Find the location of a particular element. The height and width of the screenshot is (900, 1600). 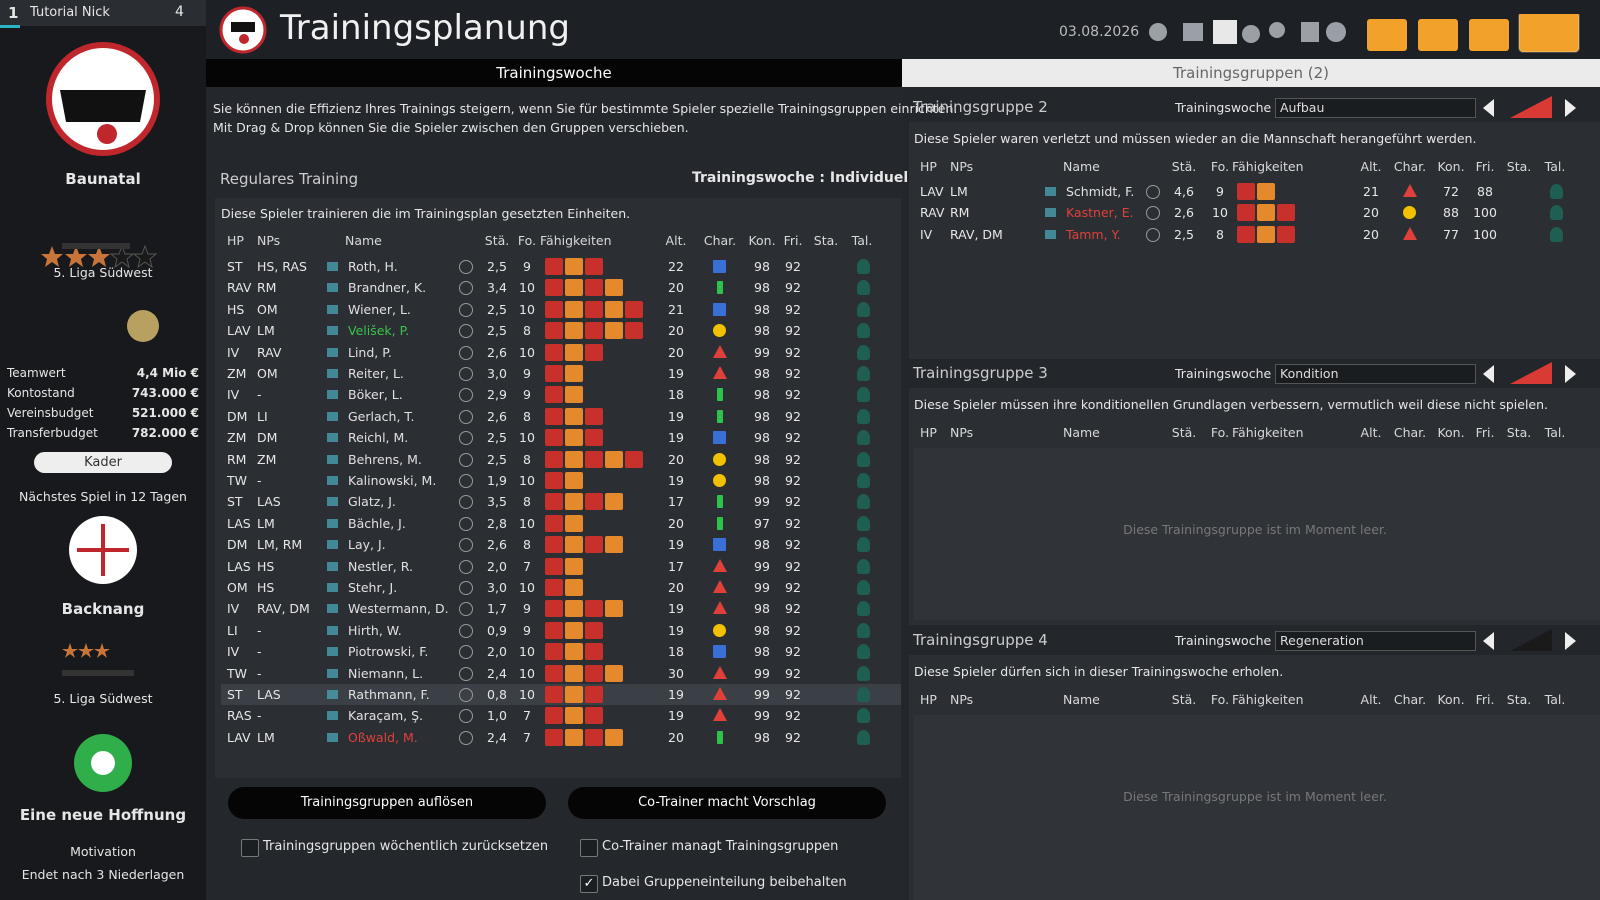

cell-hp: LAV is located at coordinates (239, 331).